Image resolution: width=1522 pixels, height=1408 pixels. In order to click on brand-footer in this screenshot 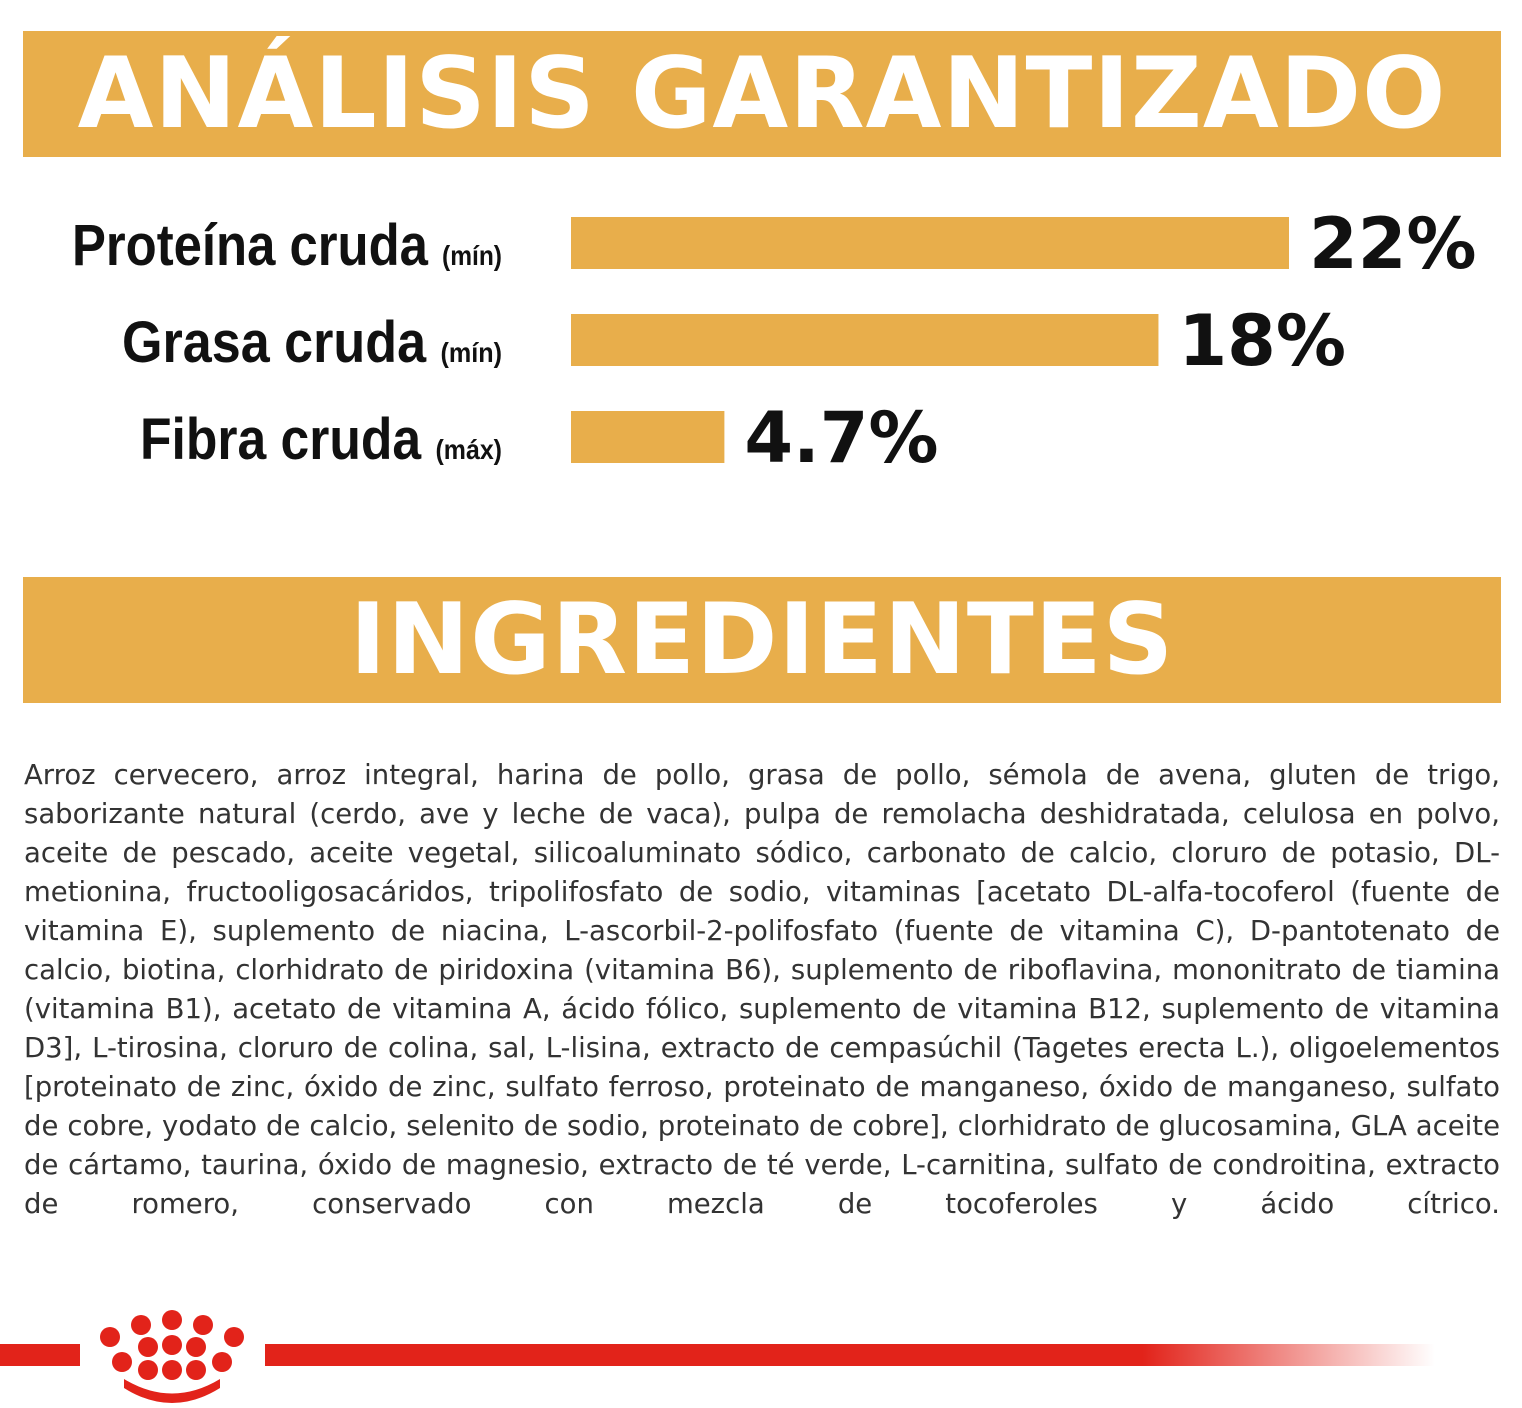, I will do `click(717, 1356)`.